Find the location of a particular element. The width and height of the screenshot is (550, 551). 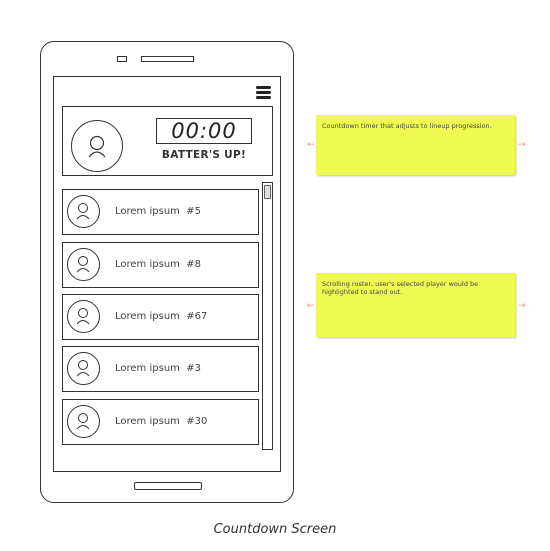

scroll-thumb is located at coordinates (267, 192).